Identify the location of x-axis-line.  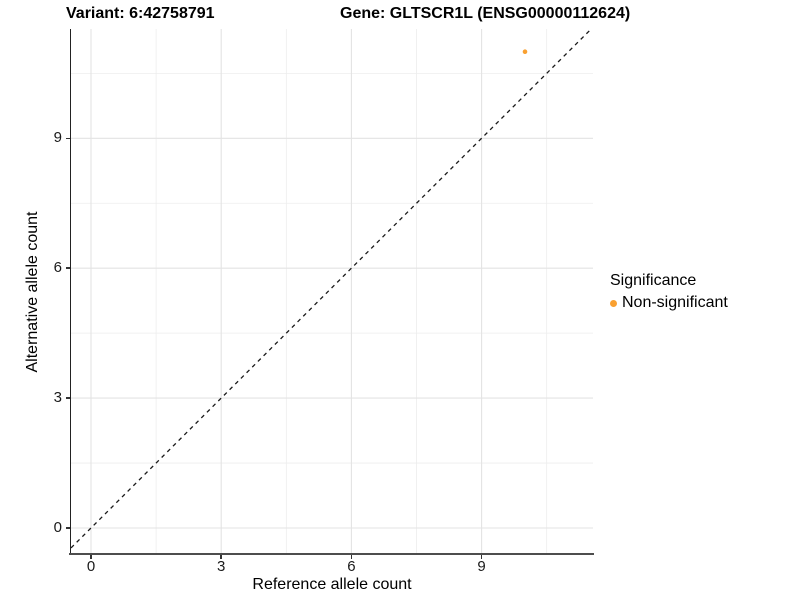
(331, 553).